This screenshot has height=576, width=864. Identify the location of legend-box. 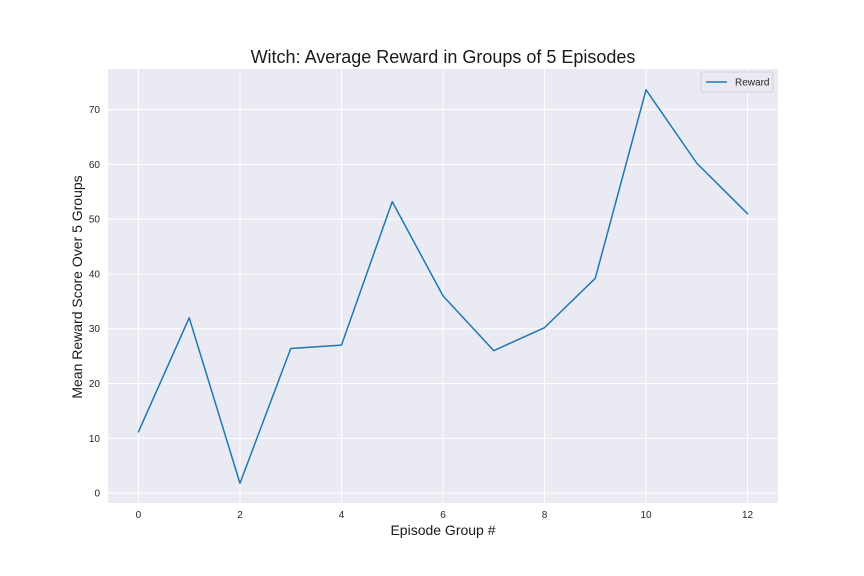
(737, 82).